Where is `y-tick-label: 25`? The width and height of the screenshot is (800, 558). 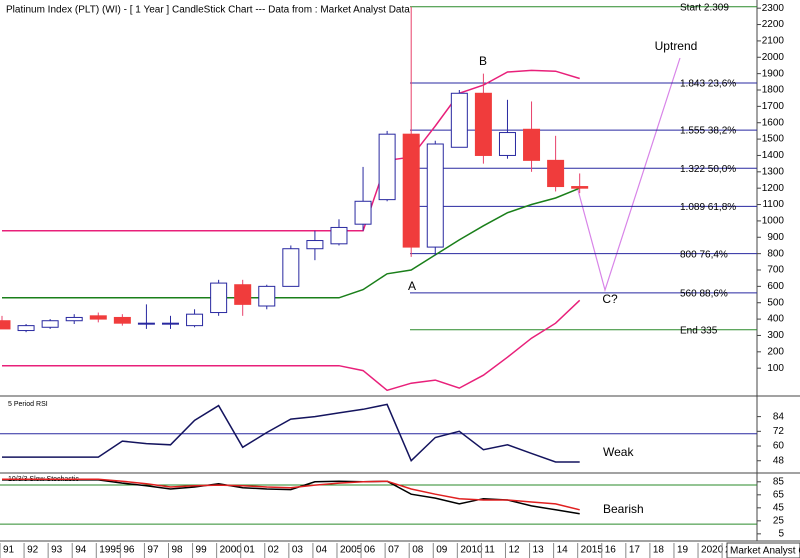 y-tick-label: 25 is located at coordinates (779, 520).